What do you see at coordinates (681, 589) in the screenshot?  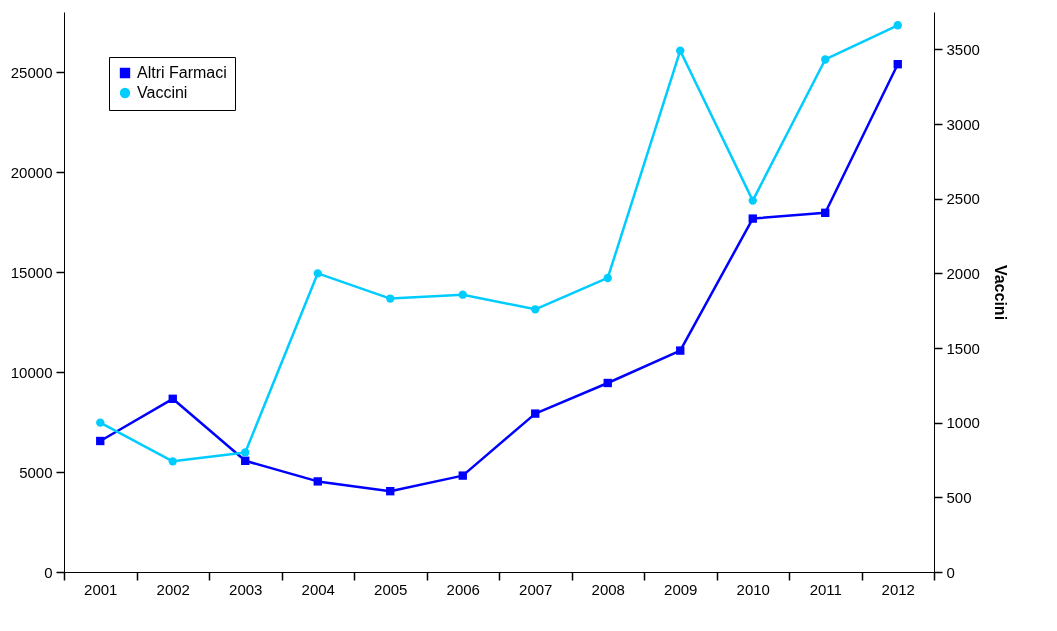 I see `x-tick-label: 2009` at bounding box center [681, 589].